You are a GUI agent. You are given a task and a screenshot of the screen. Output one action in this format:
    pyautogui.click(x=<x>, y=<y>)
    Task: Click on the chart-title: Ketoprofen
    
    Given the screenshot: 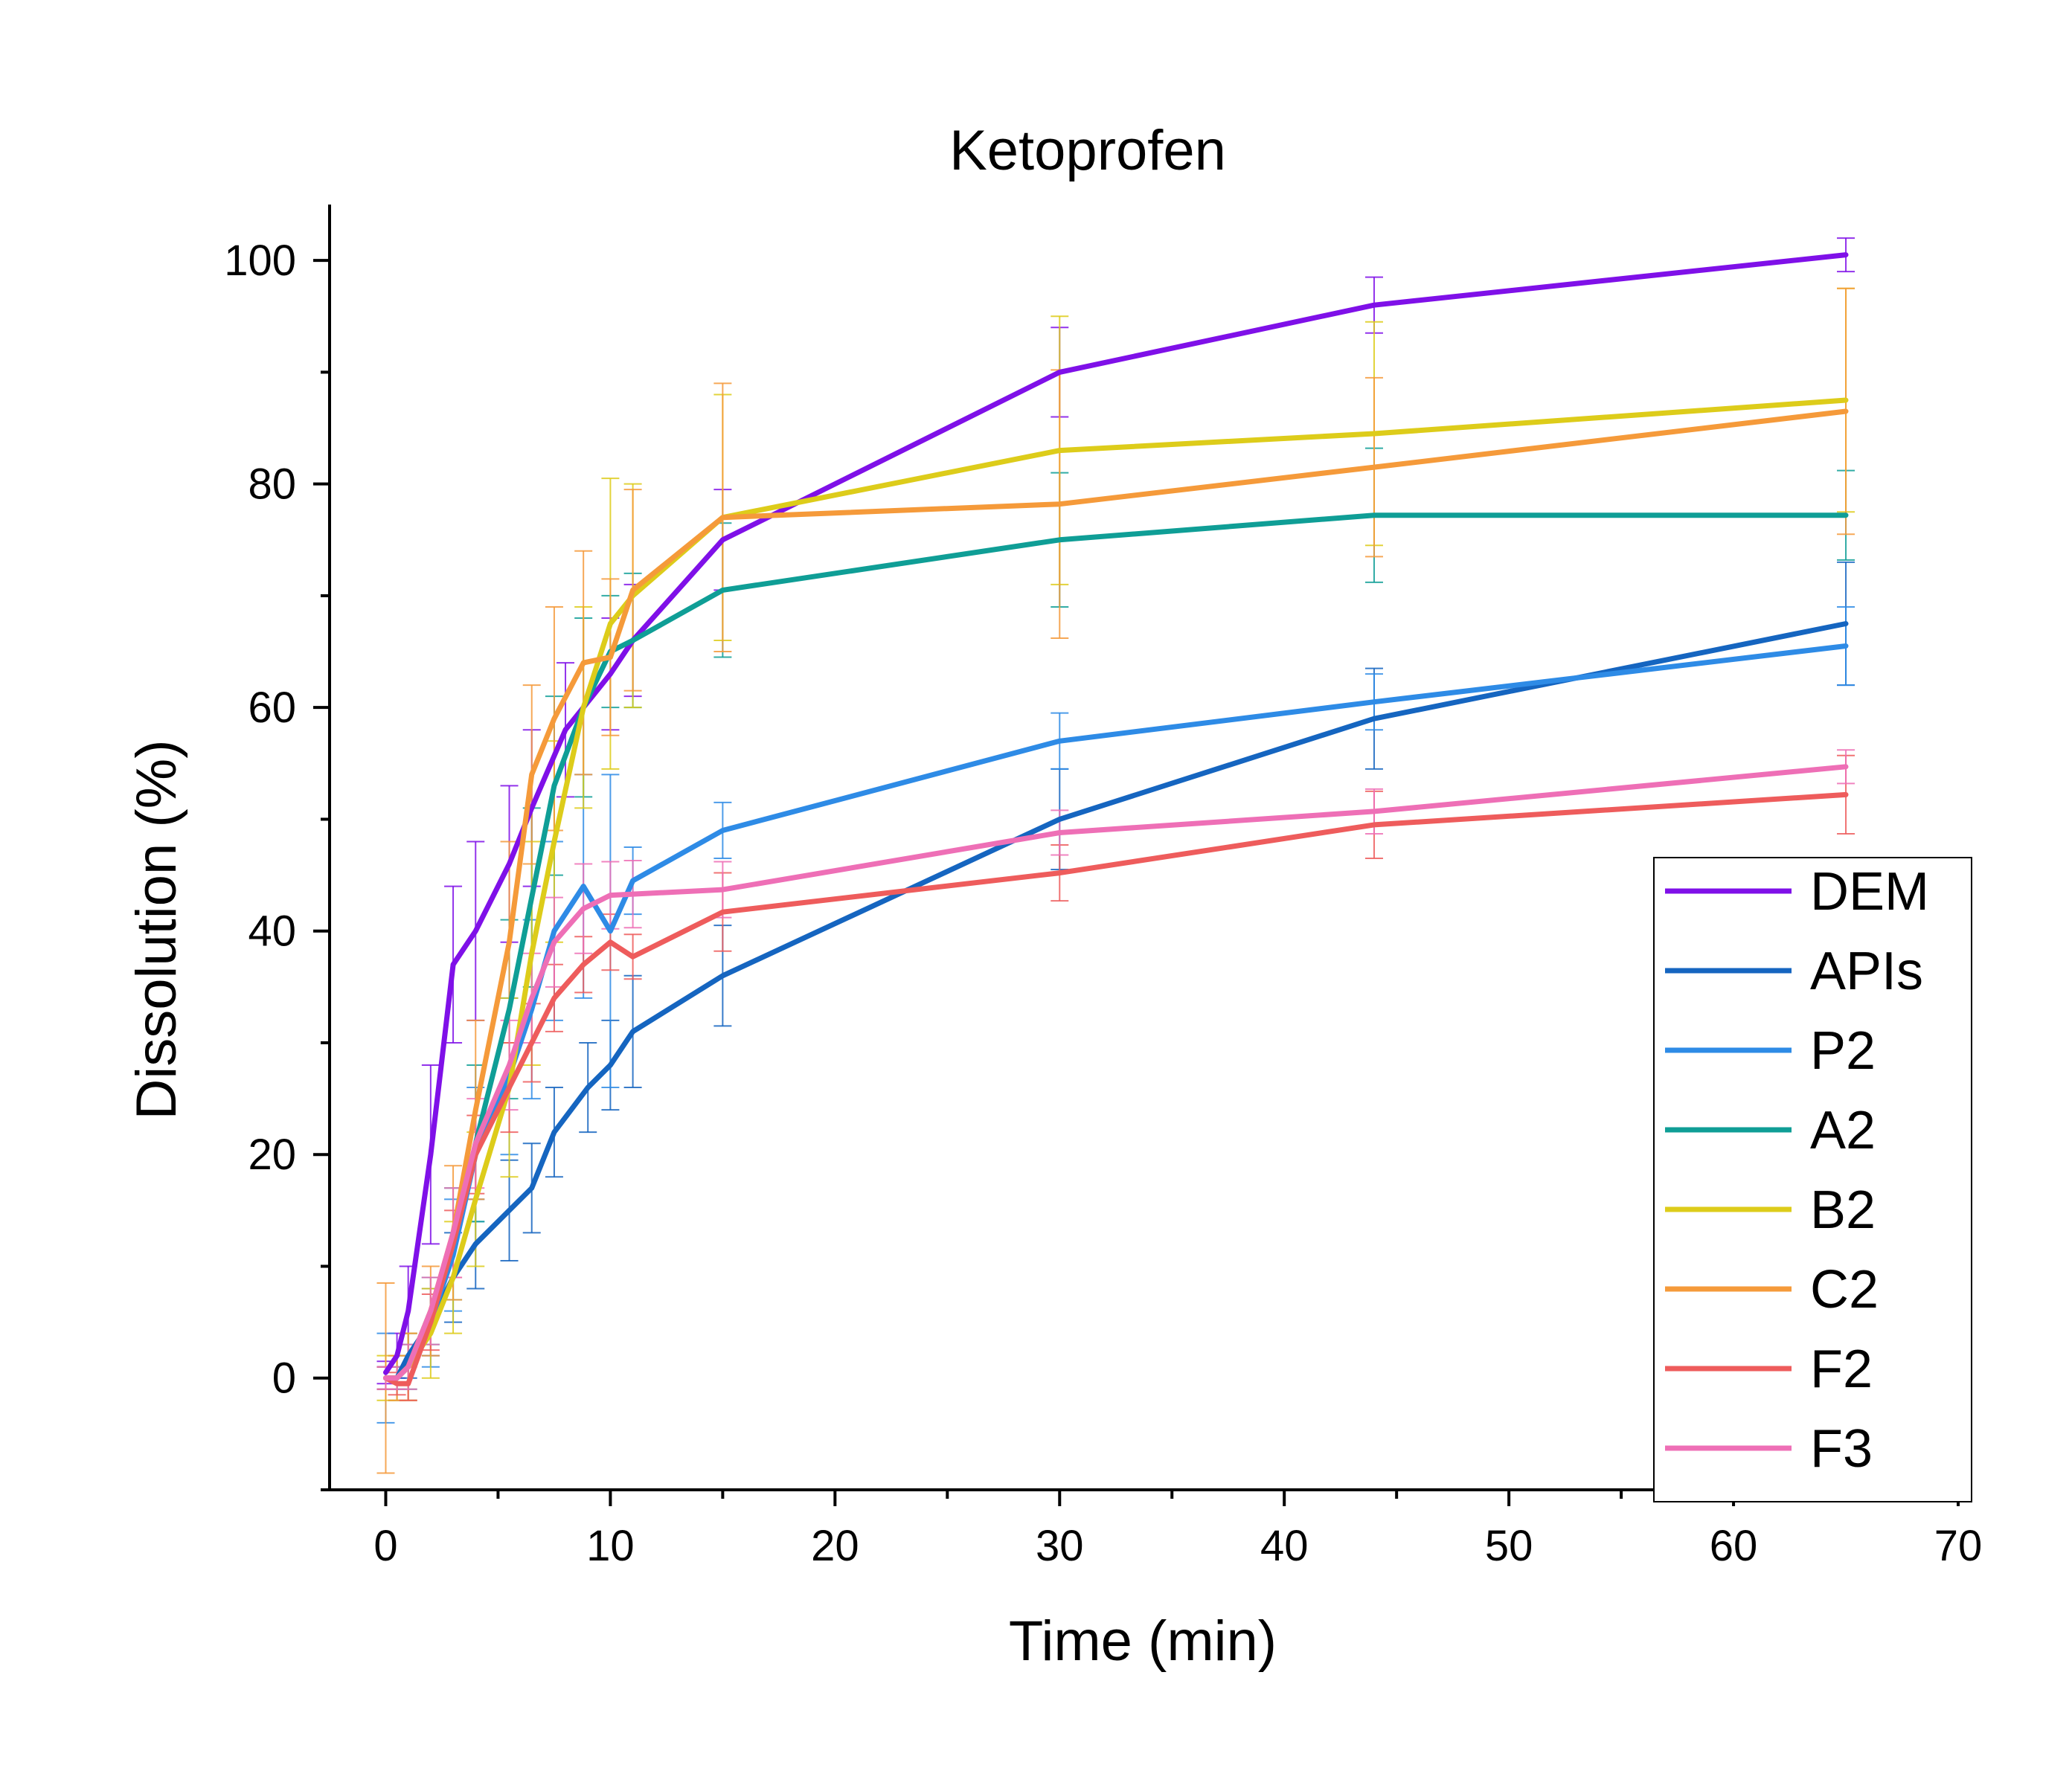 What is the action you would take?
    pyautogui.click(x=1087, y=150)
    